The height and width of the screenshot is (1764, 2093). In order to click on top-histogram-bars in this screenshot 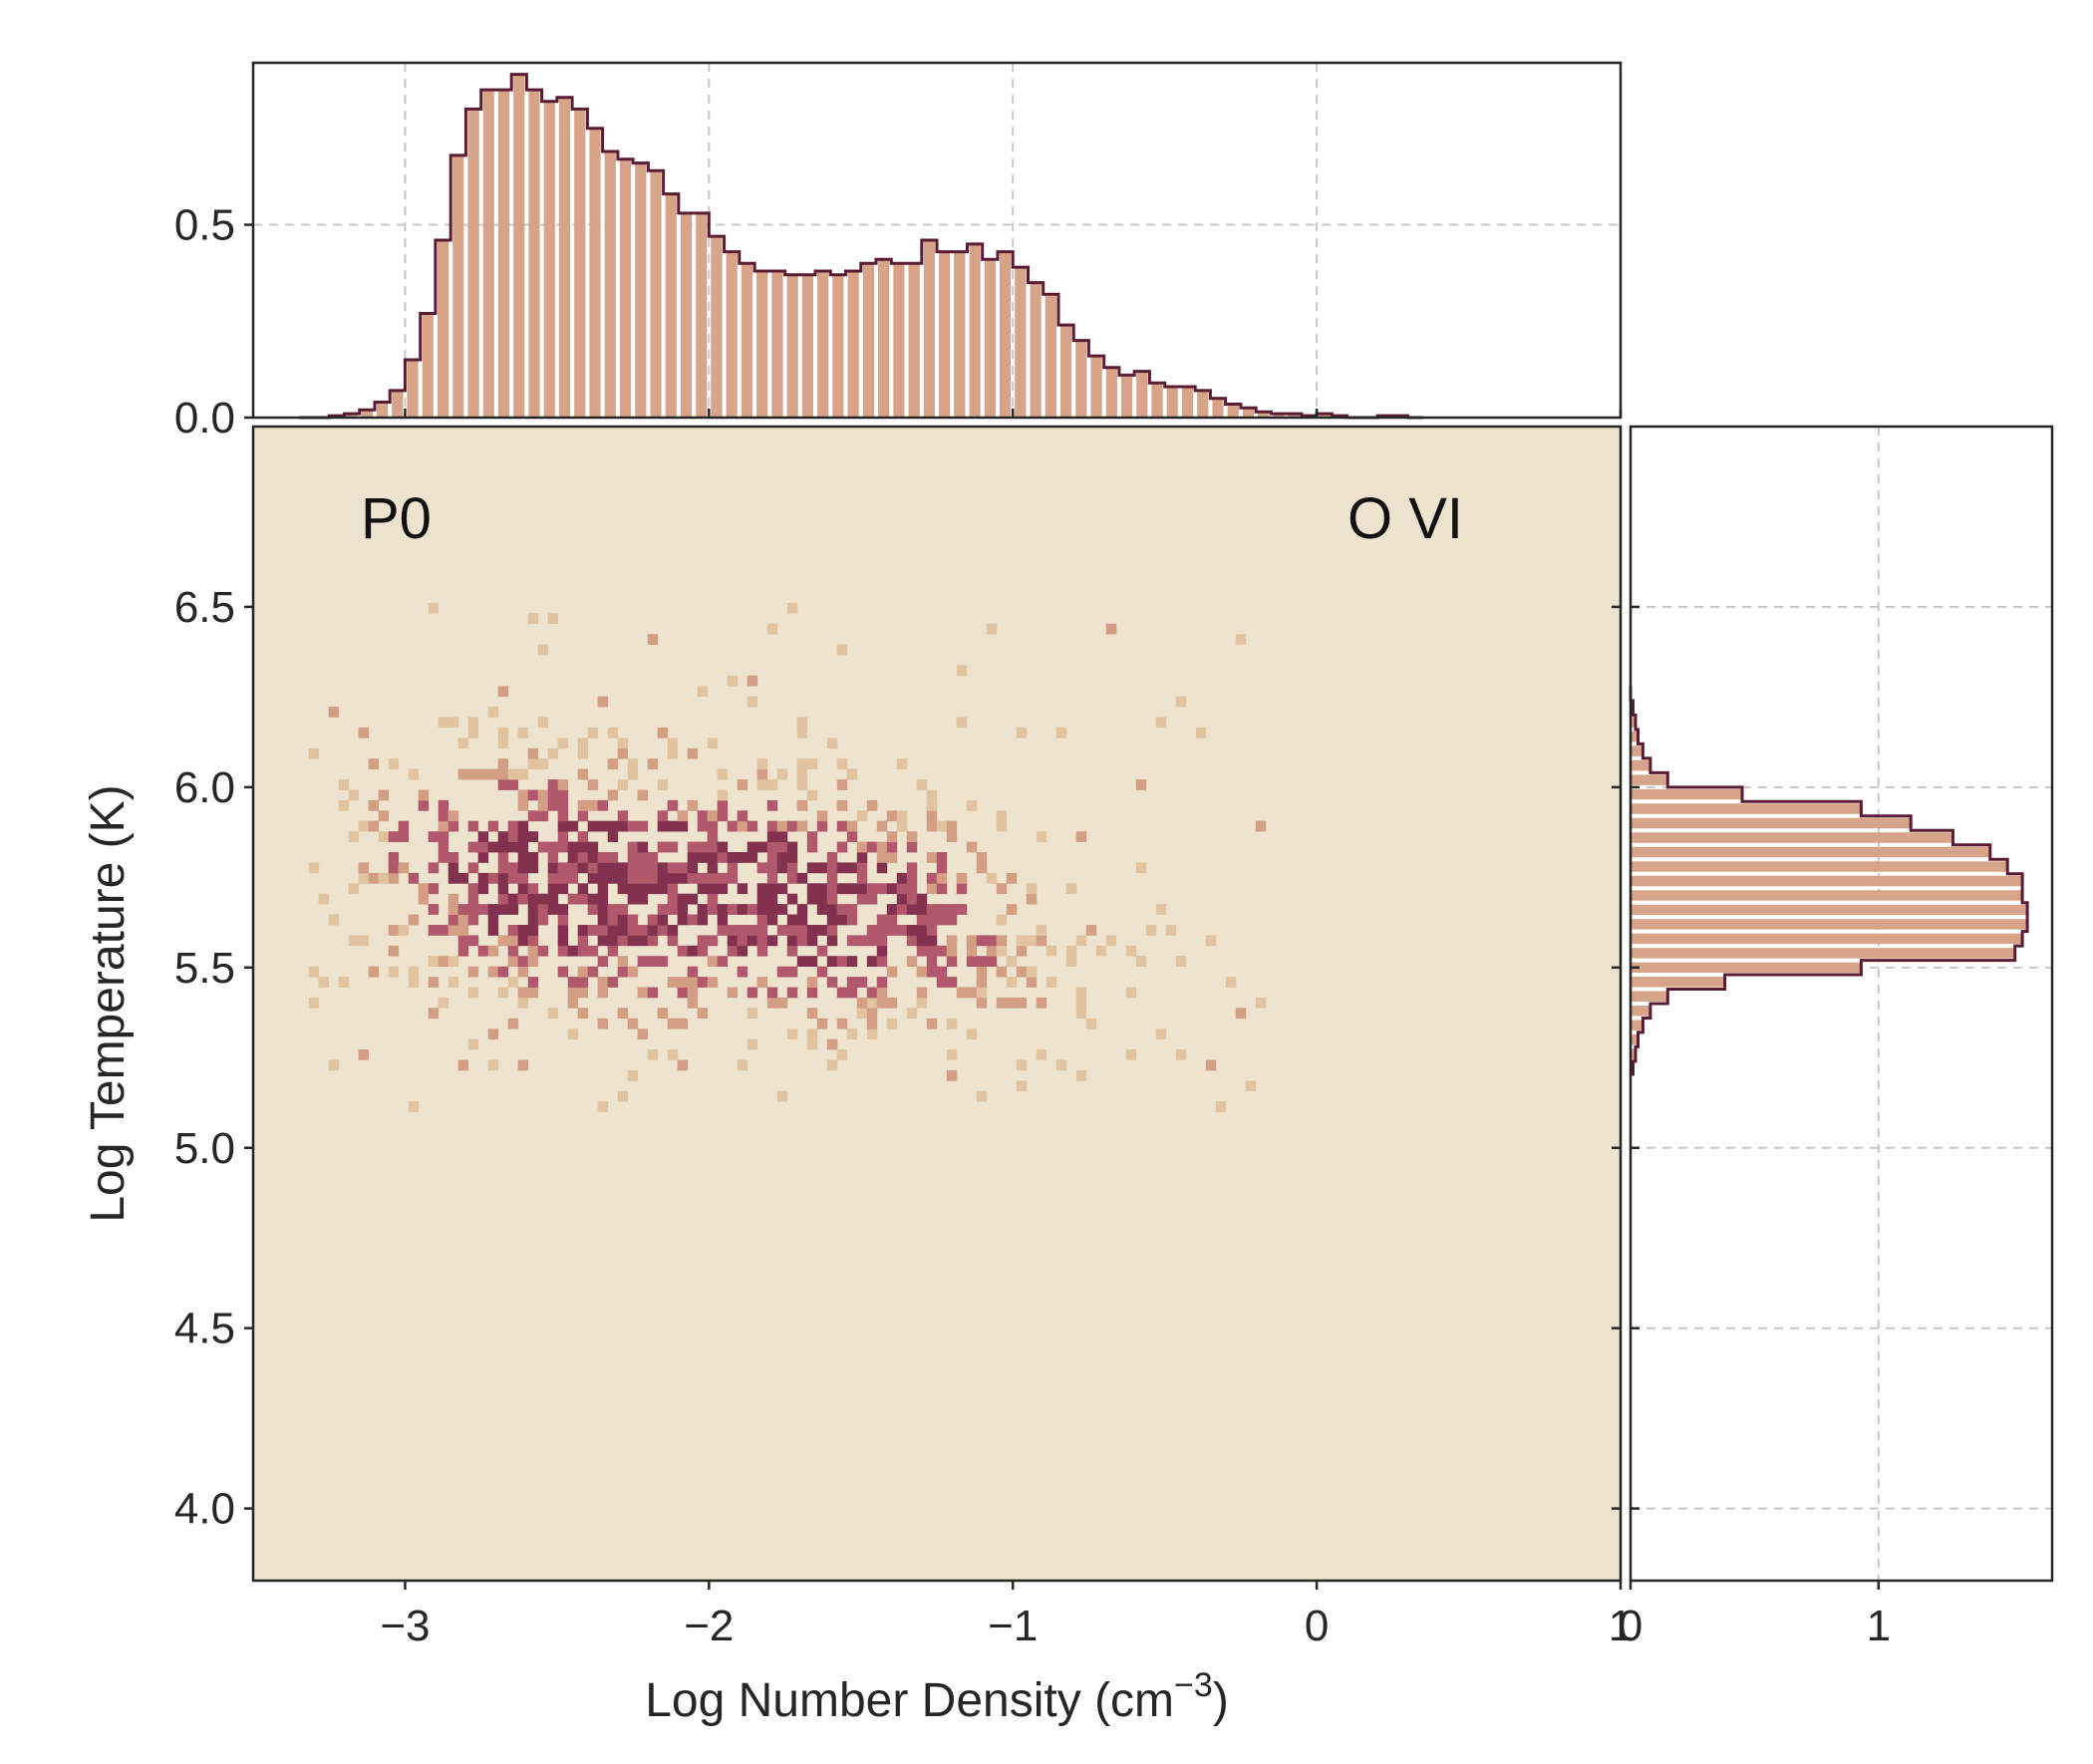, I will do `click(869, 246)`.